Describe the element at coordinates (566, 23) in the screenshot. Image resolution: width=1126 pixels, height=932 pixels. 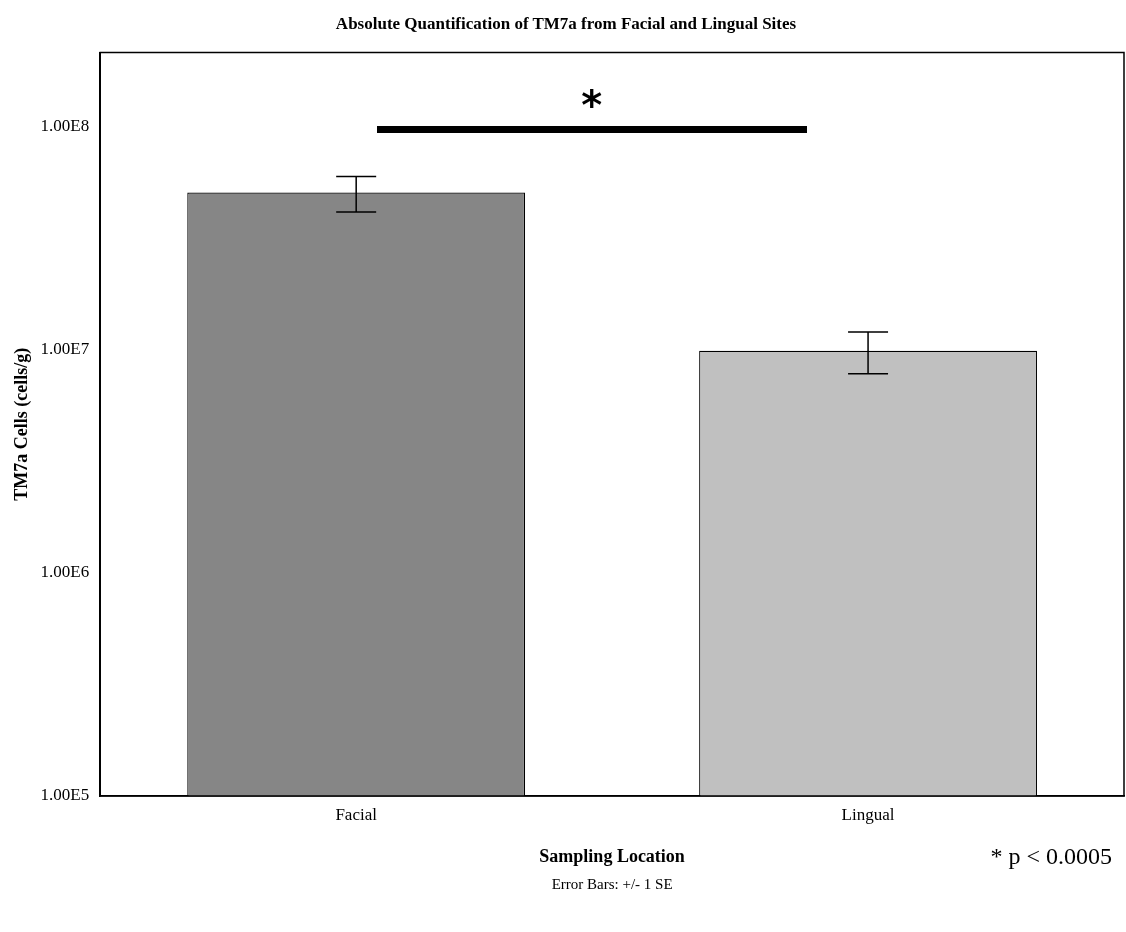
I see `chart-title: Absolute Quantification of TM7a from Facial and Lingual Sites` at that location.